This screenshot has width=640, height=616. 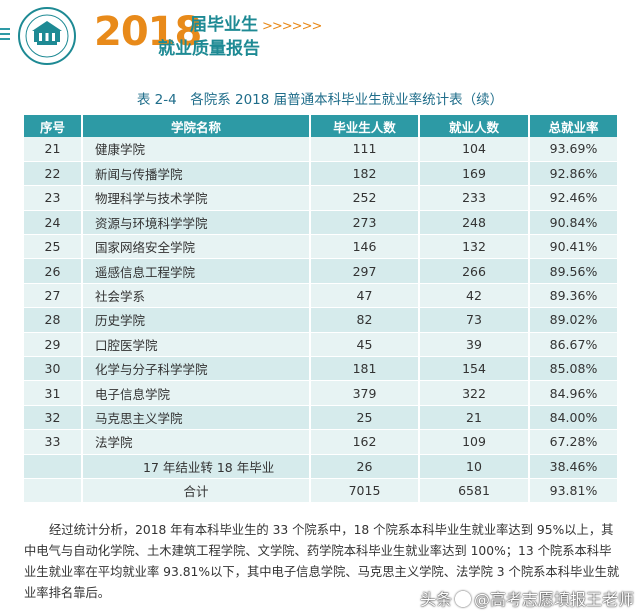 What do you see at coordinates (196, 198) in the screenshot?
I see `cell-college: 物理科学与技术学院` at bounding box center [196, 198].